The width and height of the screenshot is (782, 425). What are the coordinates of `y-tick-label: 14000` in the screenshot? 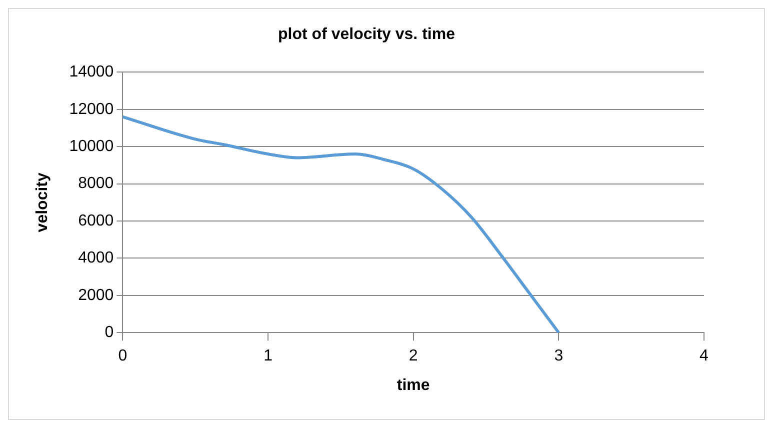 It's located at (91, 72).